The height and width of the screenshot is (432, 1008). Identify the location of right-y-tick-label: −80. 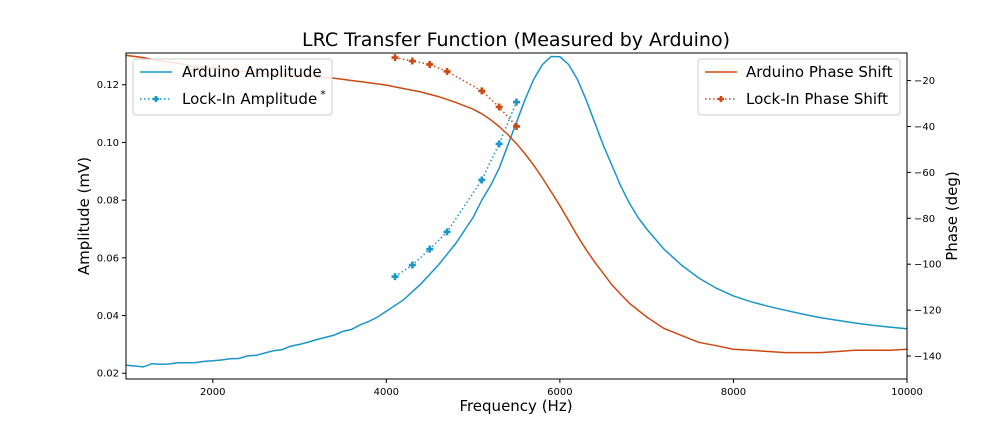
(924, 219).